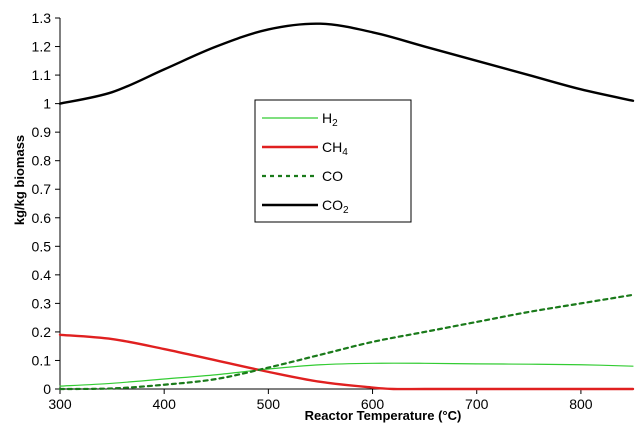 The width and height of the screenshot is (637, 429). I want to click on y-tick-label: 0.1, so click(42, 360).